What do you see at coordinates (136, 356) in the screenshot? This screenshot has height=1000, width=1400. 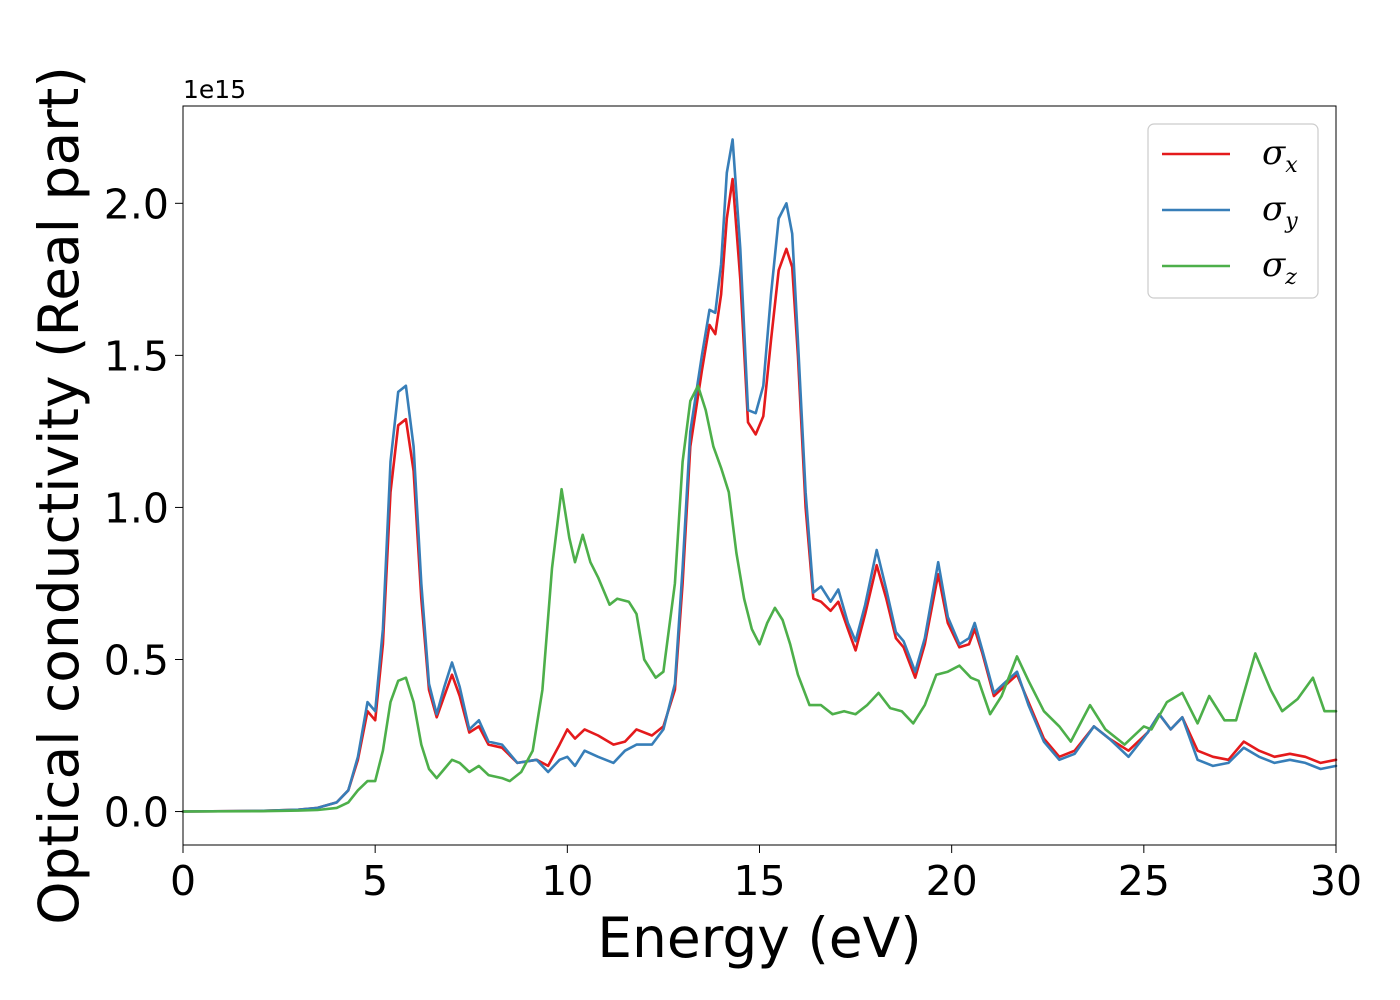 I see `y-tick-label: 1.5` at bounding box center [136, 356].